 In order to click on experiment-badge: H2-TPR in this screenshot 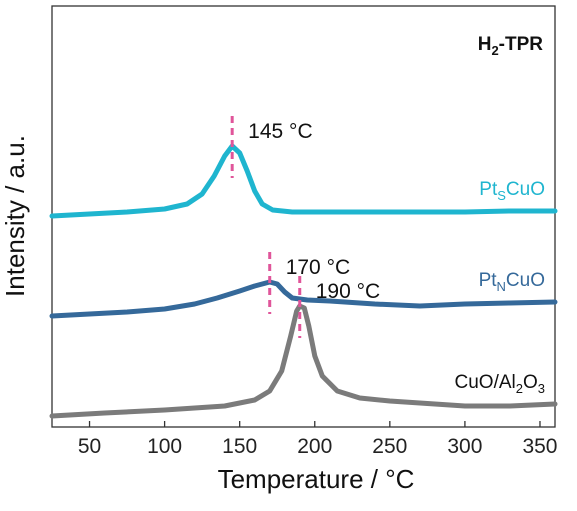, I will do `click(511, 46)`.